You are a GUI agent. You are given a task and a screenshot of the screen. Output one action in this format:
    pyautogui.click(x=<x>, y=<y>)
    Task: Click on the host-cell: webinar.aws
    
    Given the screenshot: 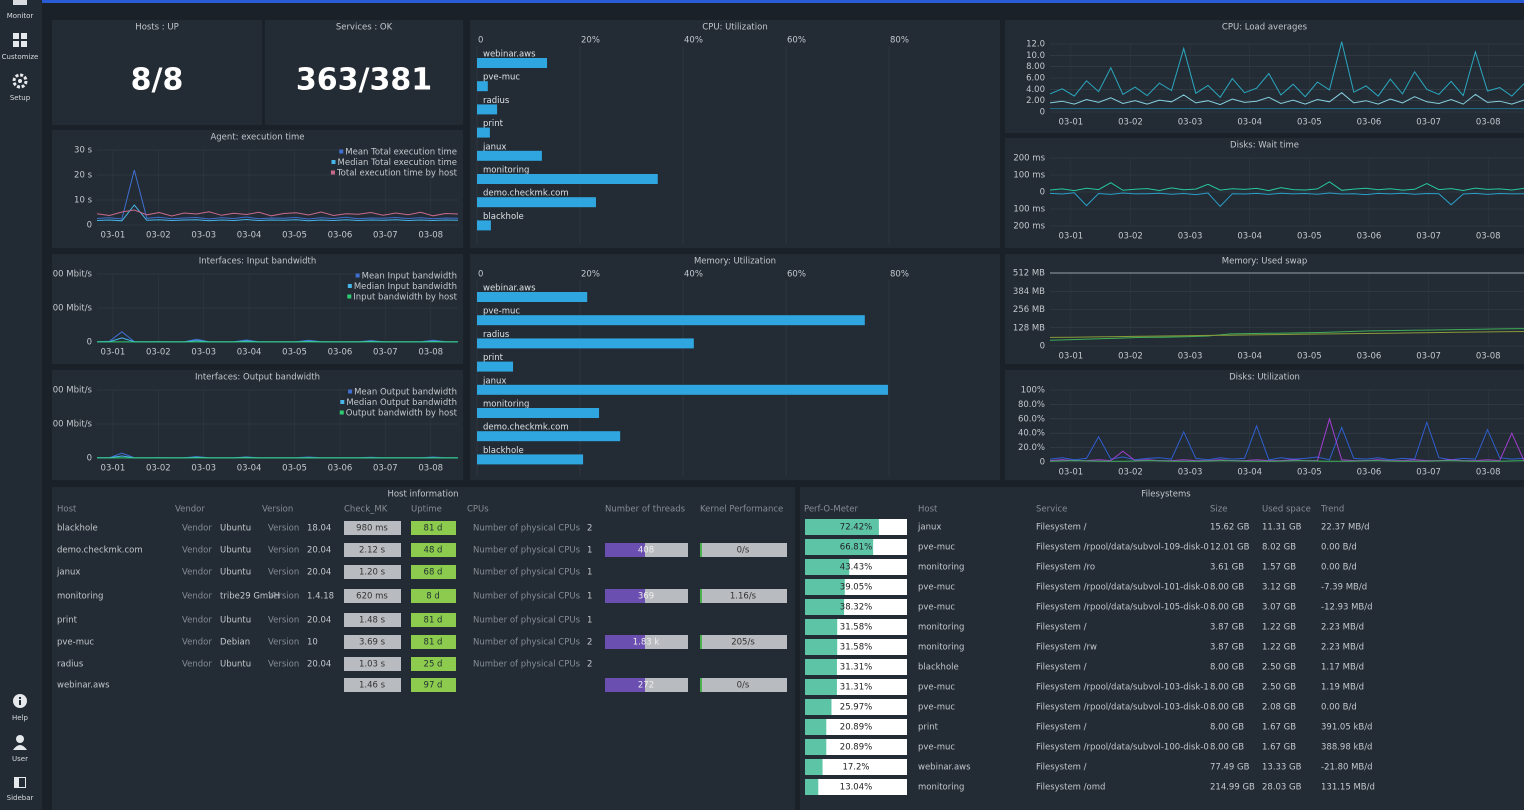 What is the action you would take?
    pyautogui.click(x=944, y=768)
    